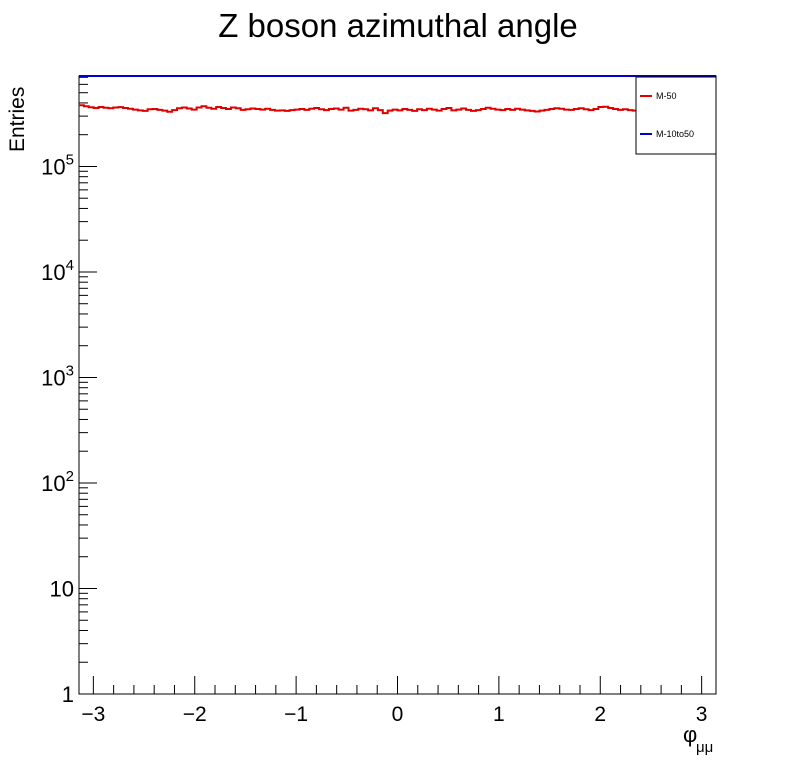  What do you see at coordinates (195, 714) in the screenshot?
I see `x-tick-label: −2` at bounding box center [195, 714].